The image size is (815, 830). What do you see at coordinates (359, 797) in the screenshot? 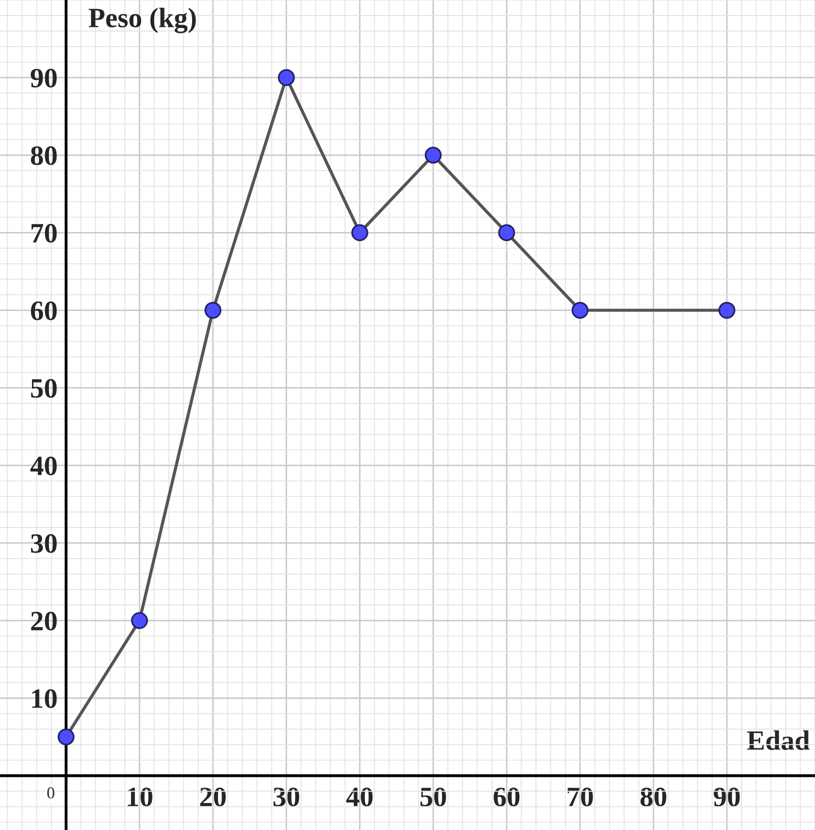
I see `x-tick-label: 40` at bounding box center [359, 797].